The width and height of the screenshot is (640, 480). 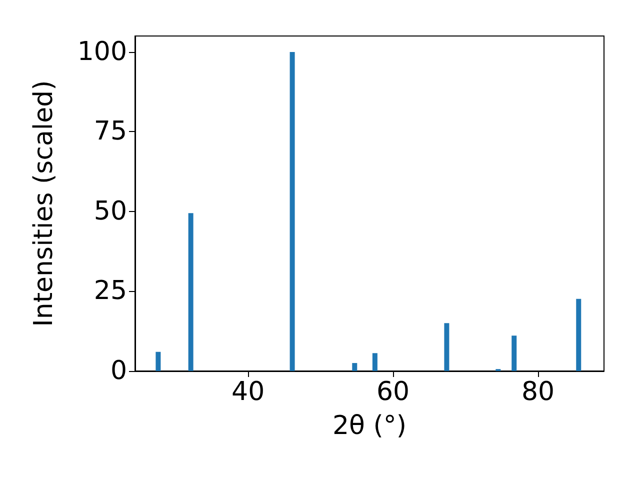 I want to click on x-tick-label: 60, so click(x=393, y=392).